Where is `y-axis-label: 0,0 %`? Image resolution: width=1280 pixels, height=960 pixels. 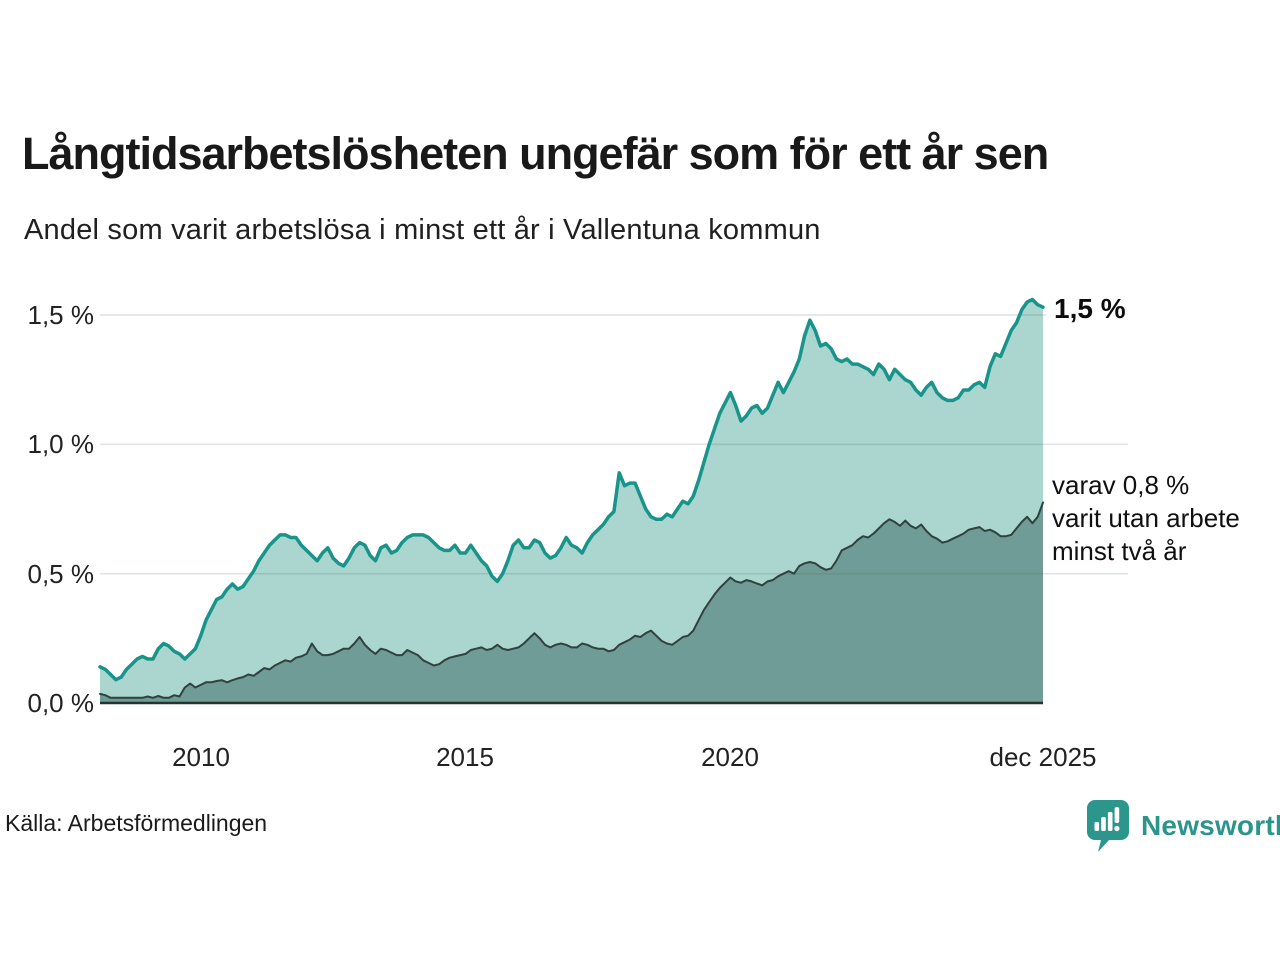 y-axis-label: 0,0 % is located at coordinates (61, 703).